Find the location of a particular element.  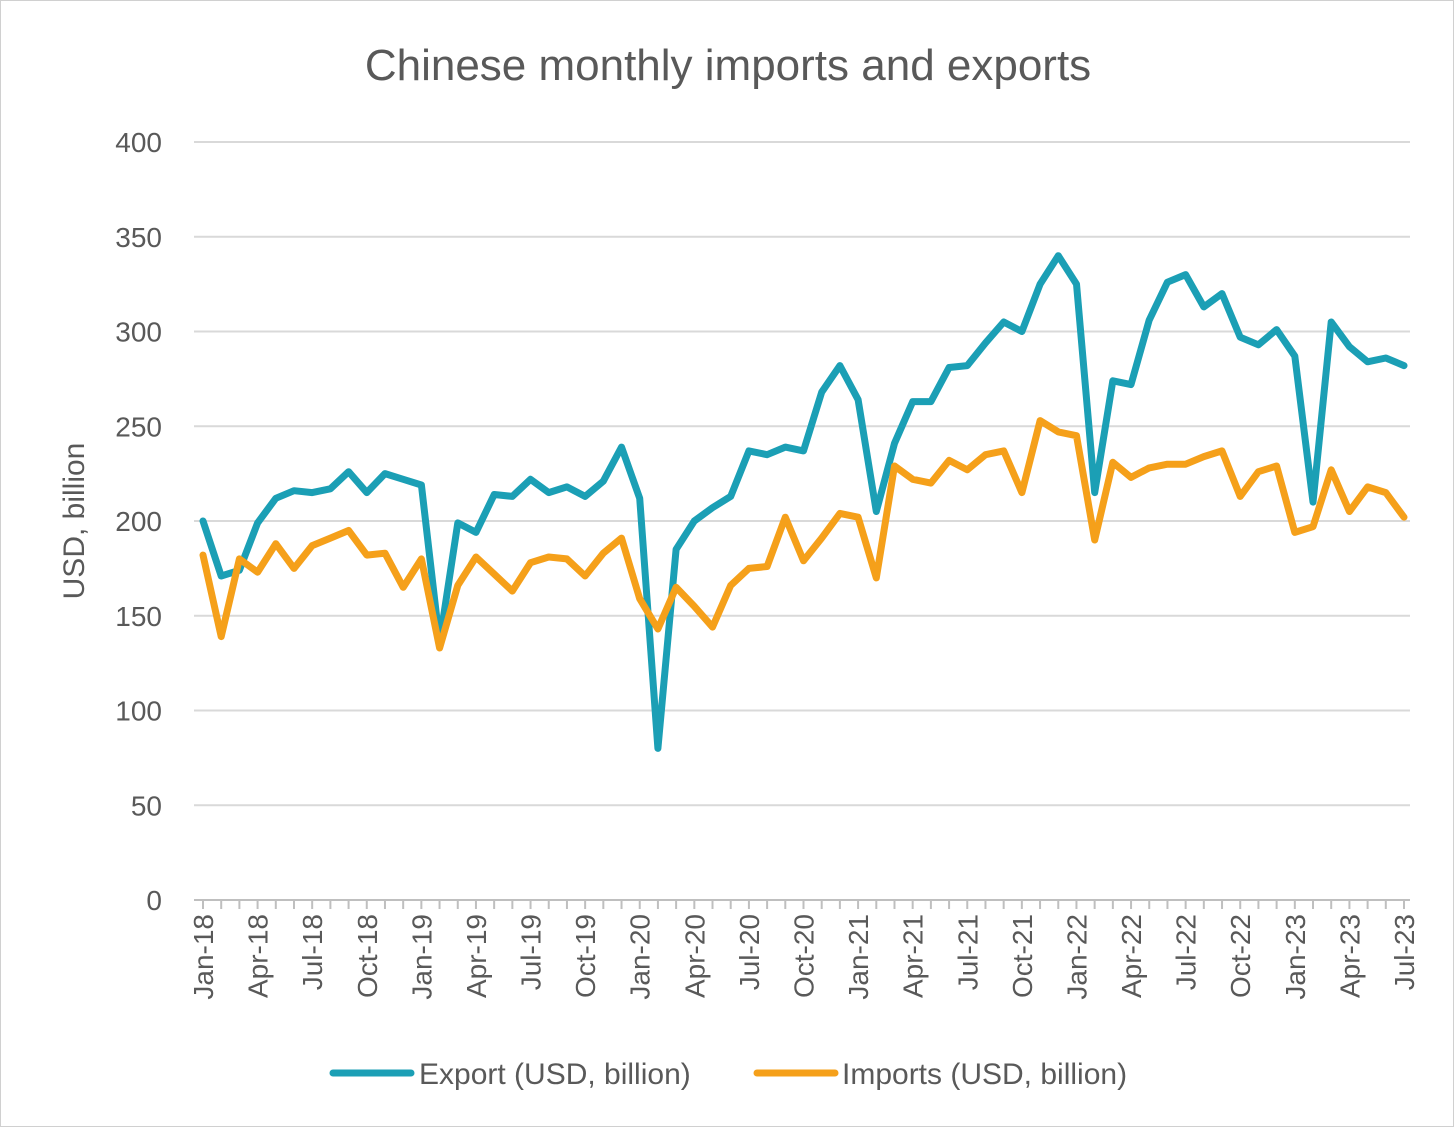

y-tick-label: 0 is located at coordinates (154, 900).